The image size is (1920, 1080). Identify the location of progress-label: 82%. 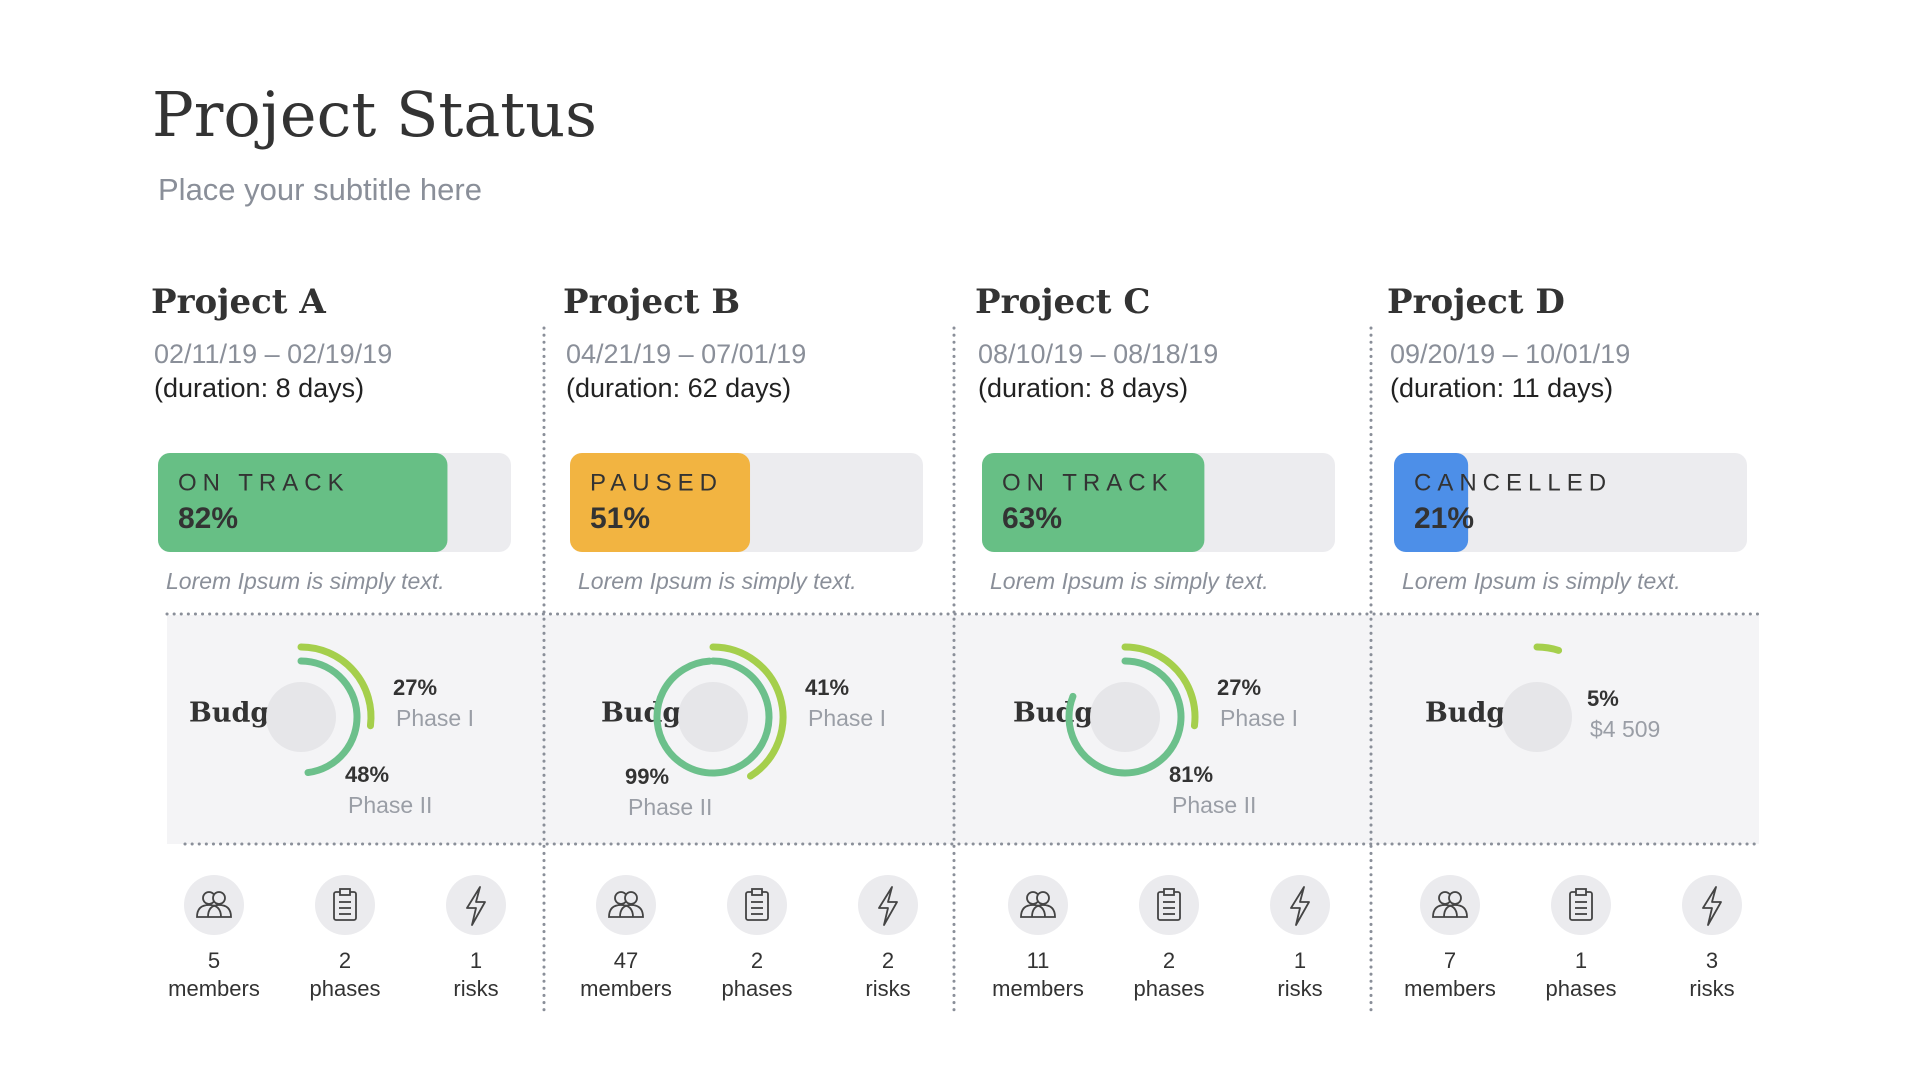
(208, 518).